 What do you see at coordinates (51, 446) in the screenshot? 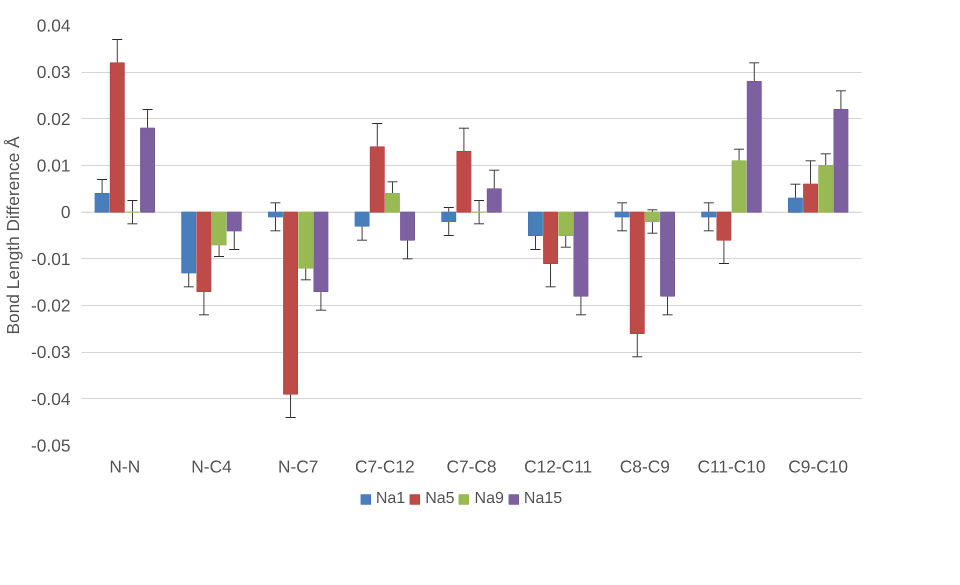
I see `y-tick-label: -0.05` at bounding box center [51, 446].